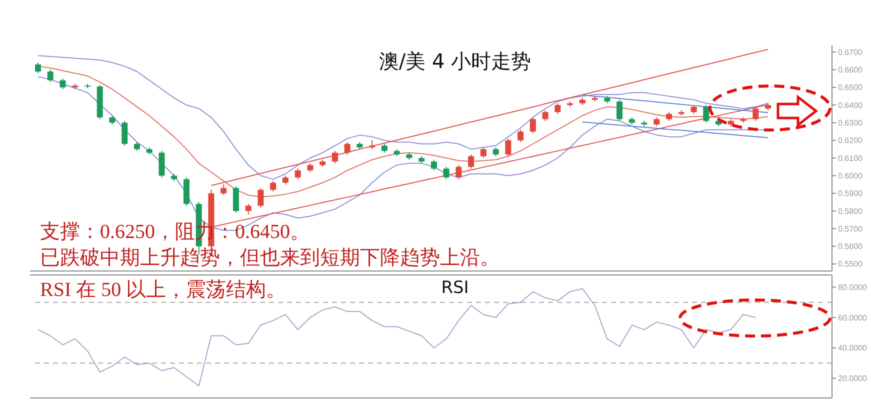 The image size is (871, 406). I want to click on y-tick-label: 0.6000, so click(851, 175).